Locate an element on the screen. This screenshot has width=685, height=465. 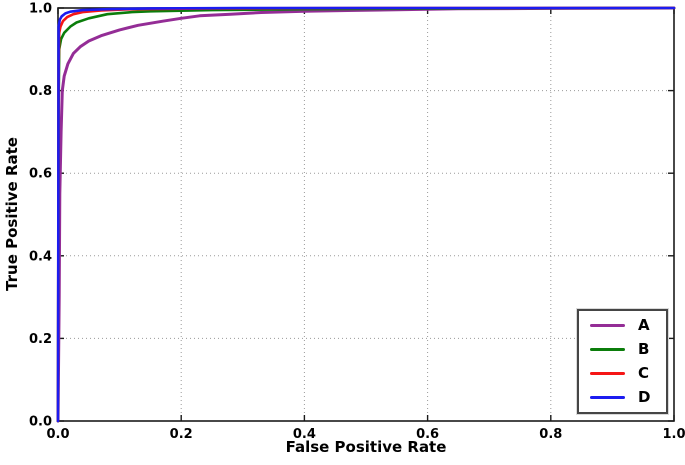
legend-item-a: A is located at coordinates (628, 325).